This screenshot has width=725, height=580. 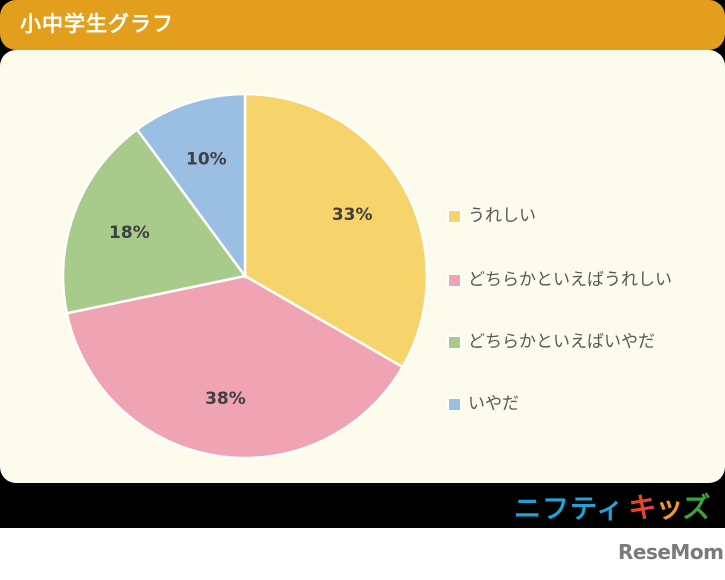 What do you see at coordinates (352, 215) in the screenshot?
I see `pie-data-label: 33%` at bounding box center [352, 215].